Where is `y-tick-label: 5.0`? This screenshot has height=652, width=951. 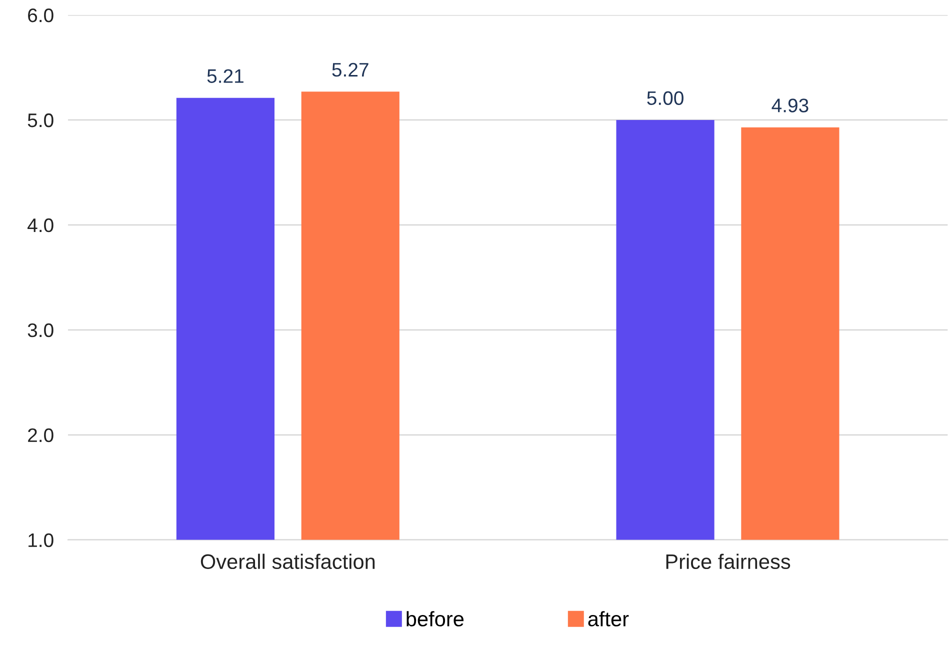 y-tick-label: 5.0 is located at coordinates (41, 120).